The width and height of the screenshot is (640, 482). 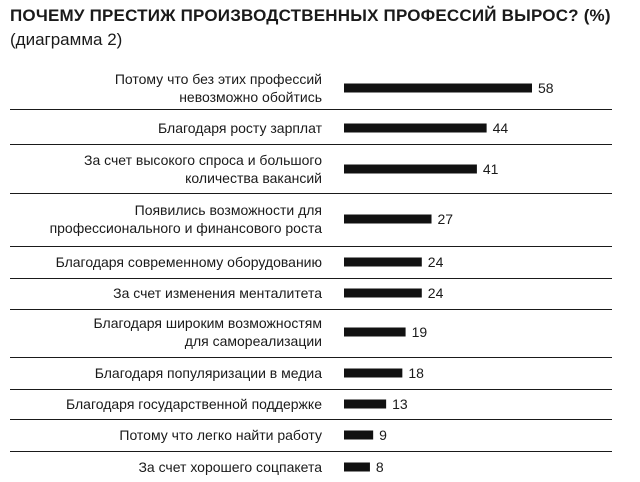 I want to click on category-label: для самореализации, so click(x=253, y=341).